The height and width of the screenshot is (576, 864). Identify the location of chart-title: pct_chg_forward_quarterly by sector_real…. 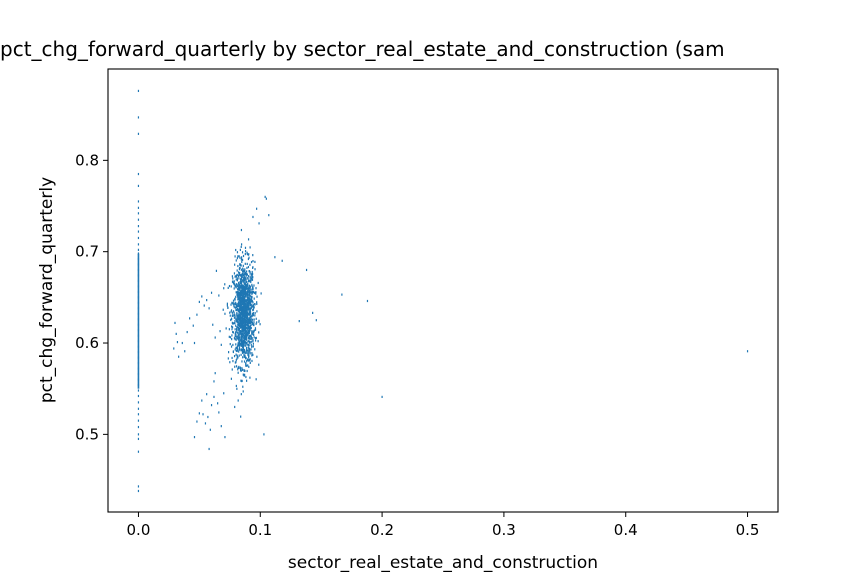
(362, 49).